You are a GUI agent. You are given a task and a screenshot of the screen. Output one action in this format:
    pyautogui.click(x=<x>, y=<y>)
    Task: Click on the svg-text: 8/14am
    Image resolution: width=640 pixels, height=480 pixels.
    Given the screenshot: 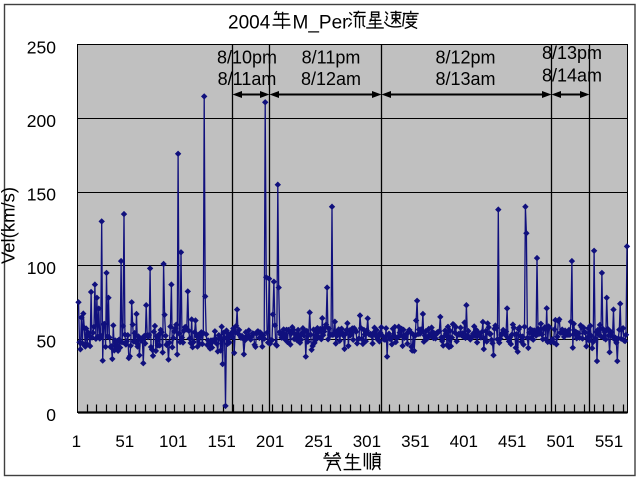 What is the action you would take?
    pyautogui.click(x=572, y=76)
    